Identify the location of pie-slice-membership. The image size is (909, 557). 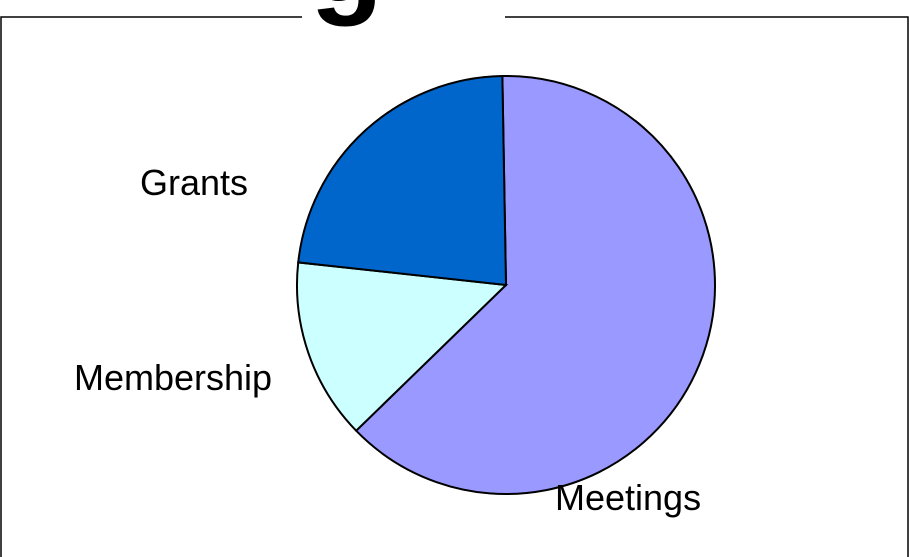
(402, 347).